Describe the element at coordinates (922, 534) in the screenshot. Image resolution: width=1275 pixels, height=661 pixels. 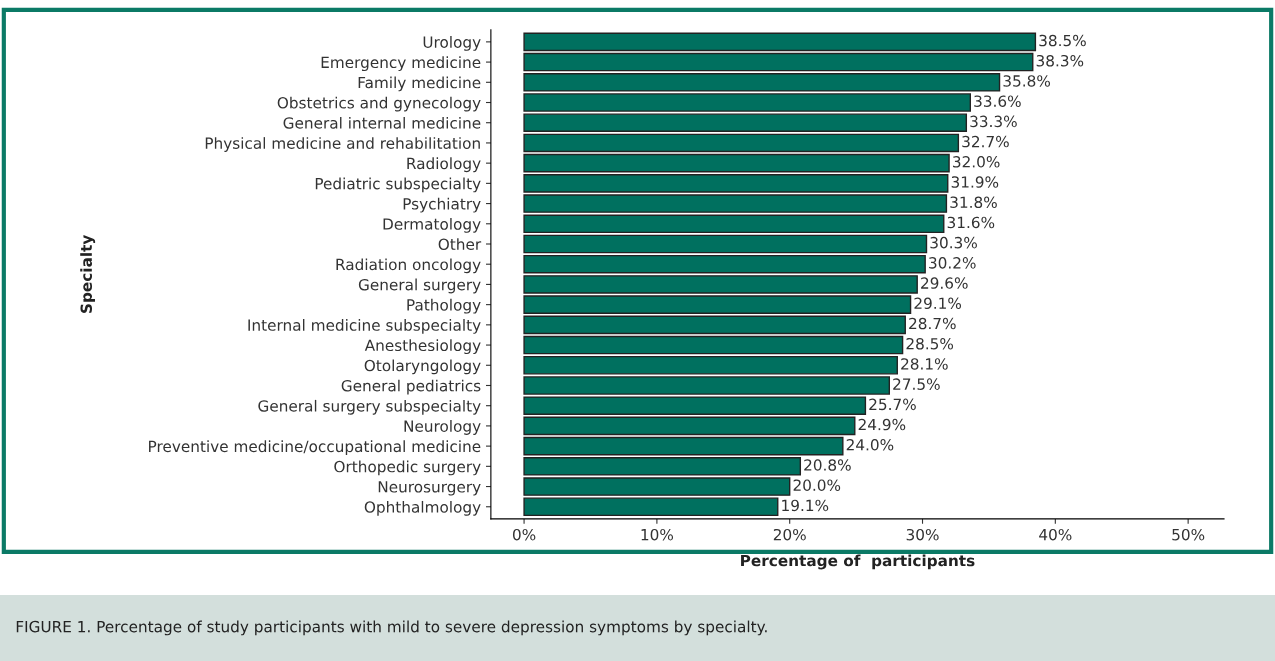
I see `x-tick-label: 30%` at that location.